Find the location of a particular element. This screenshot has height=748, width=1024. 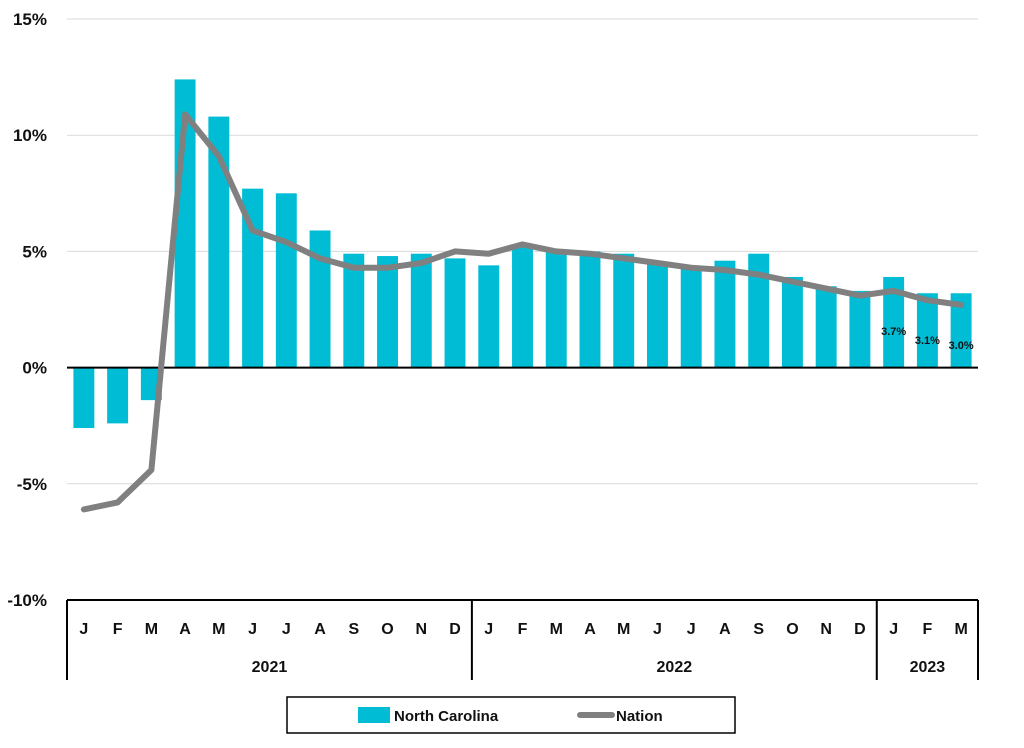

legend-label-north-carolina: North Carolina is located at coordinates (446, 716).